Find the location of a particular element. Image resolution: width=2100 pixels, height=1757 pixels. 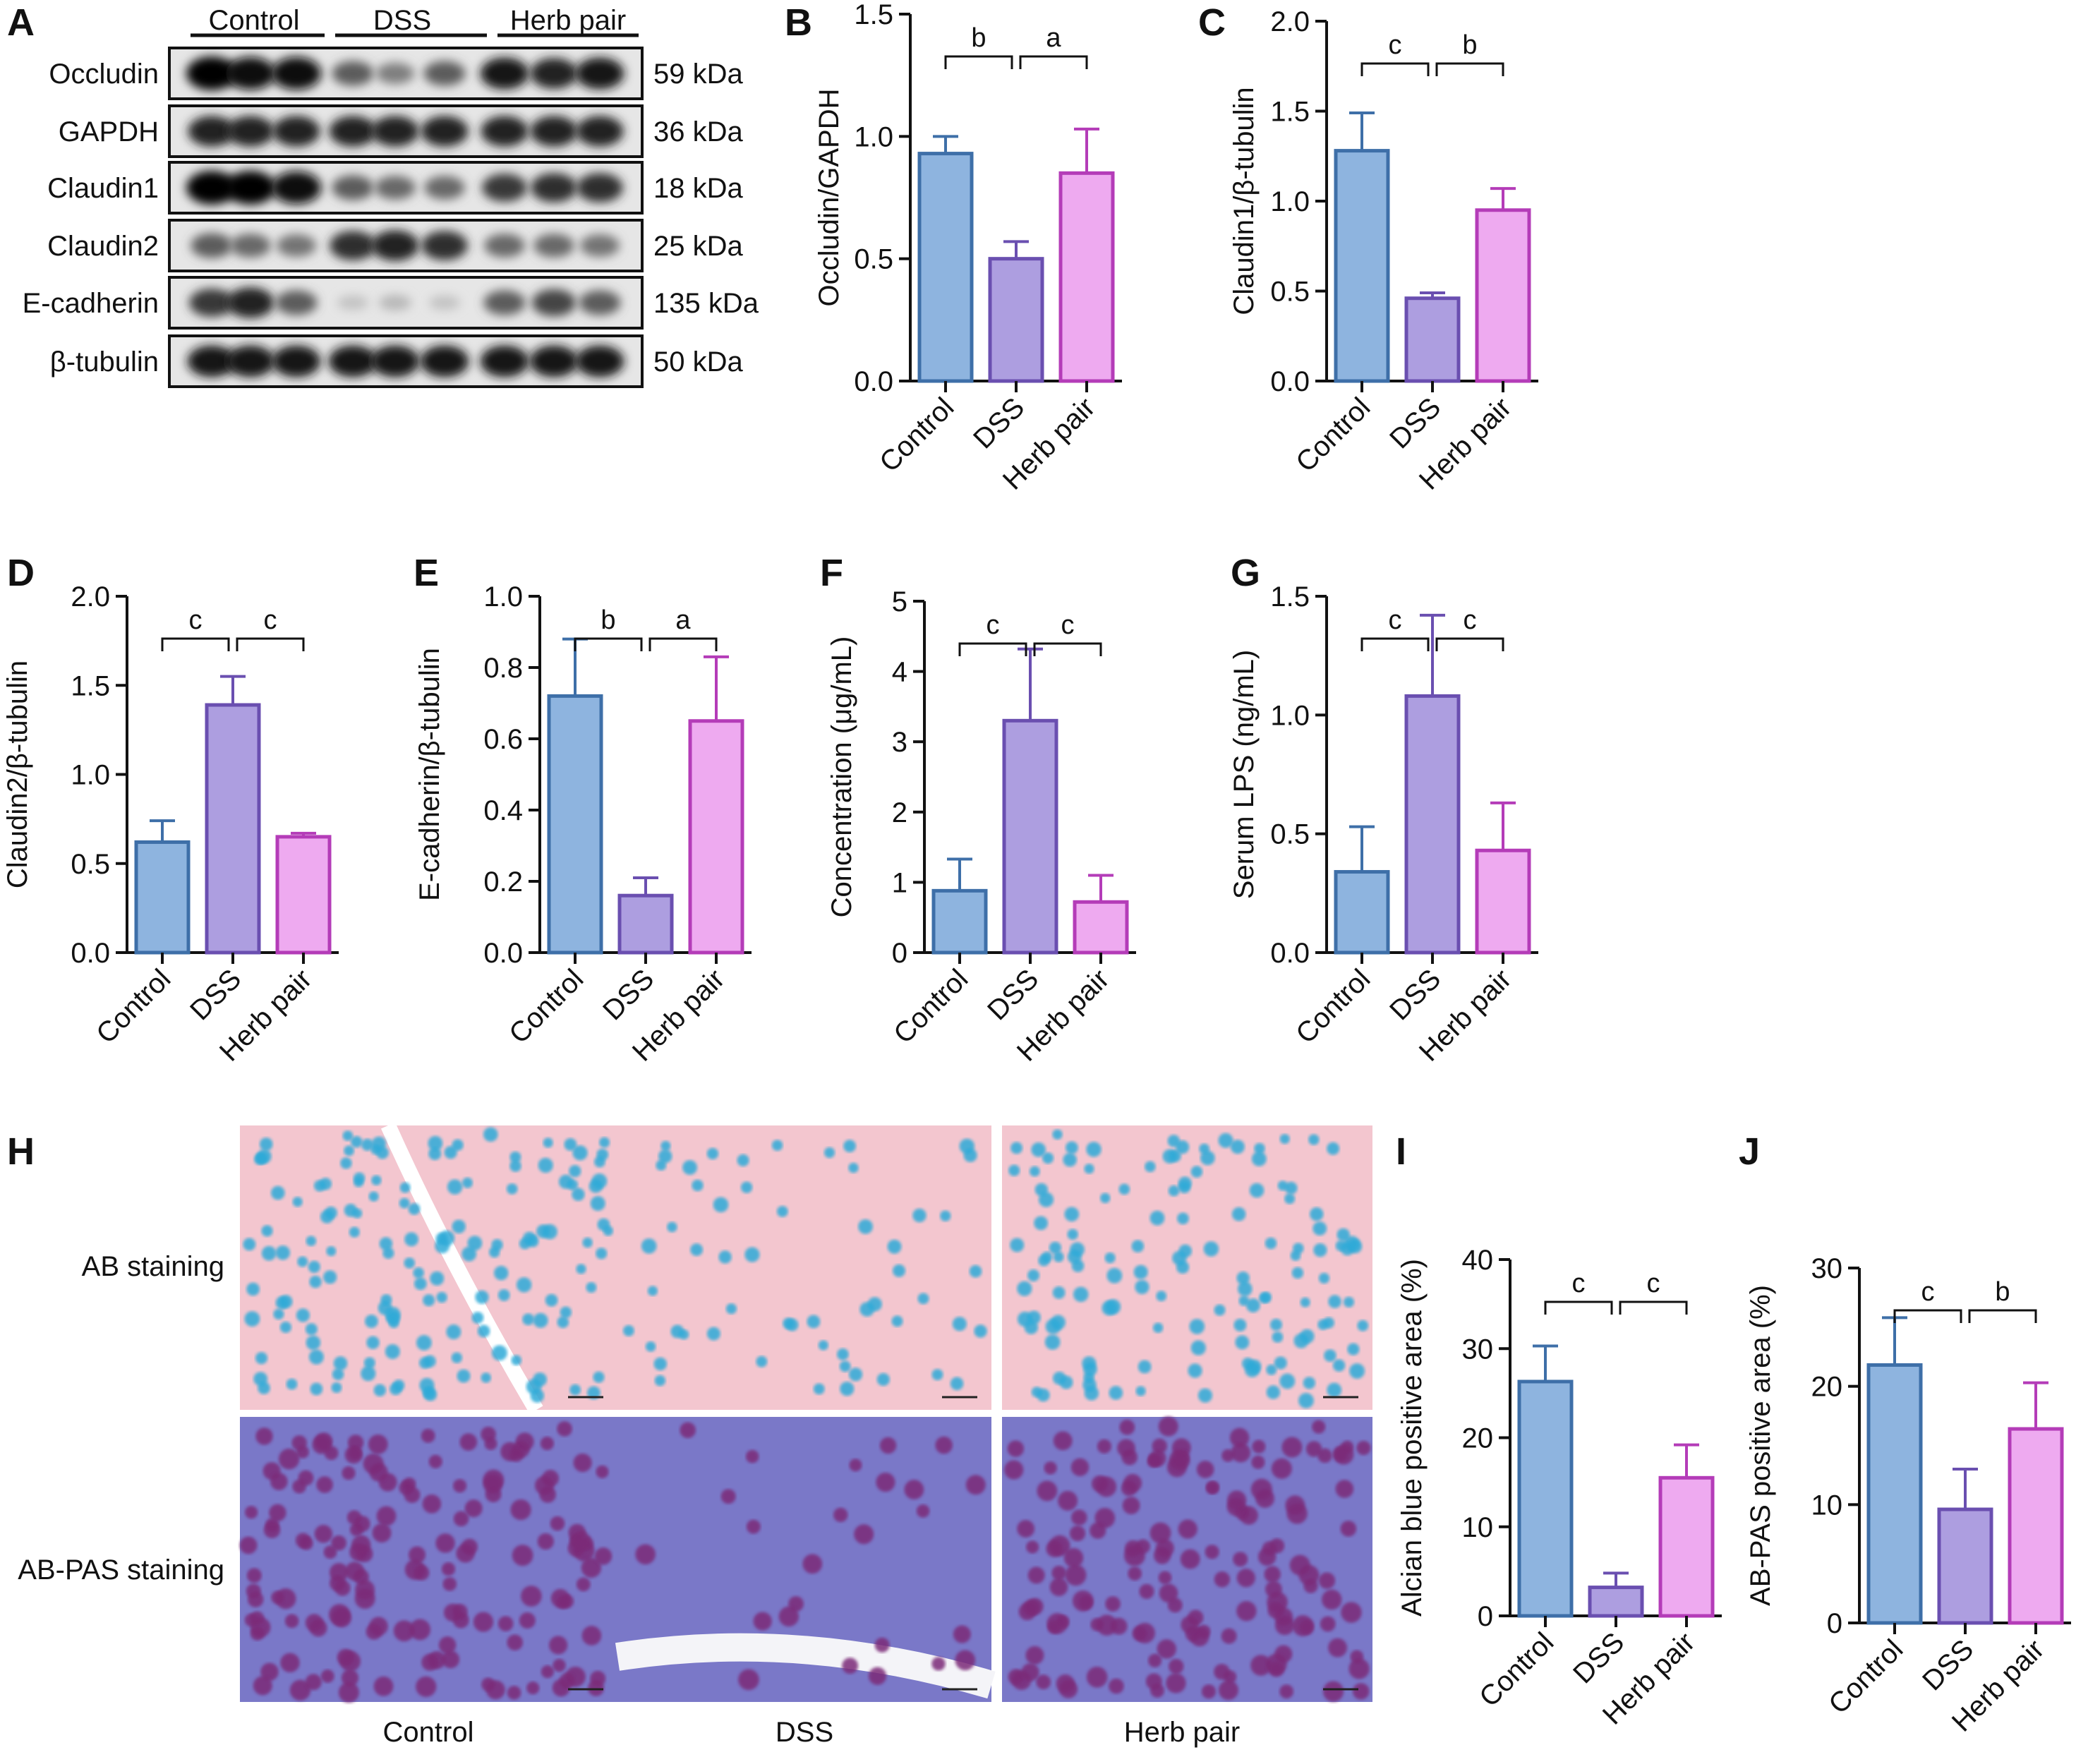

tissue-gap is located at coordinates (805, 1666).